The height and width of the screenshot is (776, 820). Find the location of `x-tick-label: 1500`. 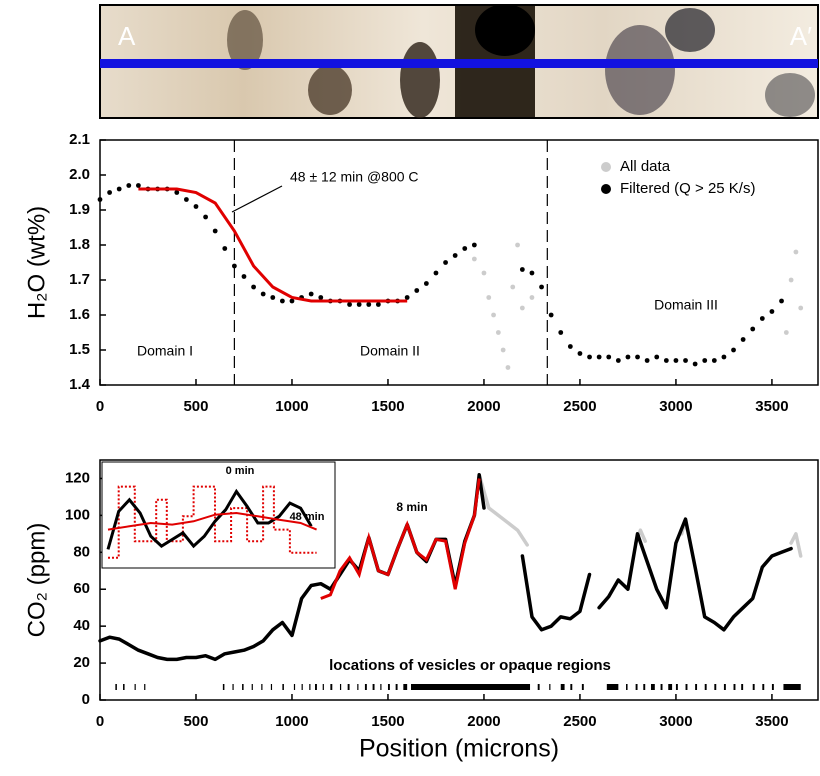

x-tick-label: 1500 is located at coordinates (387, 406).